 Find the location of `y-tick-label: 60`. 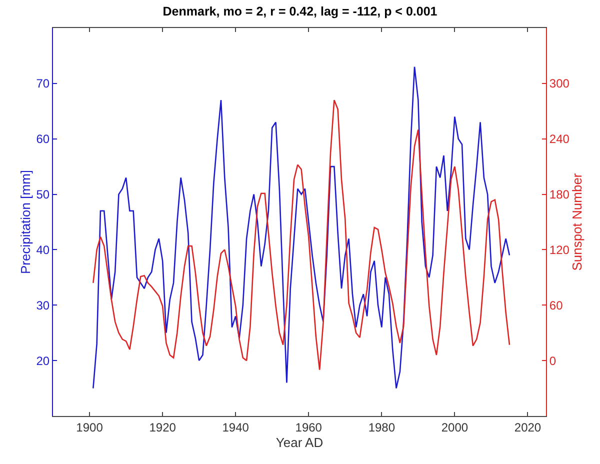

y-tick-label: 60 is located at coordinates (43, 139).